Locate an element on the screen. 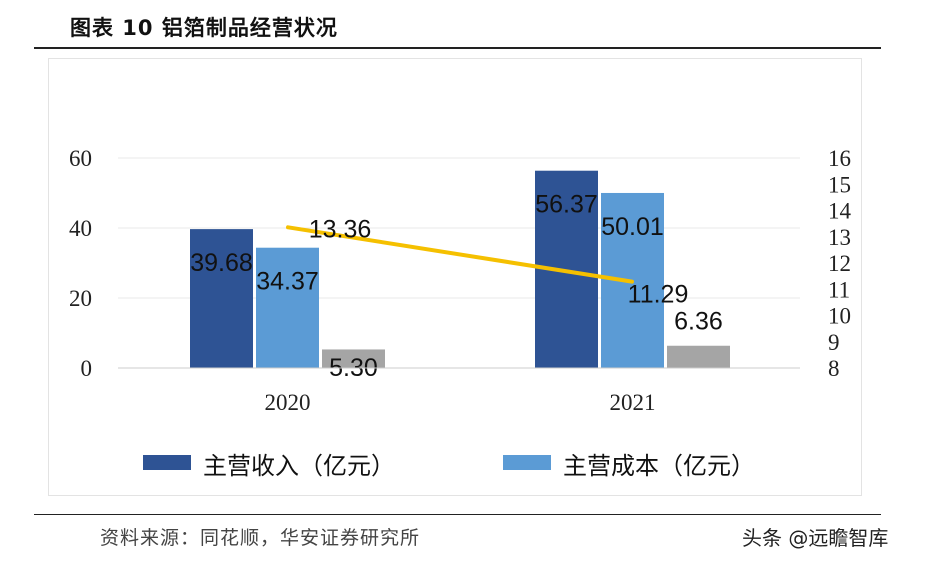  bar-data-label: 56.37 is located at coordinates (566, 205).